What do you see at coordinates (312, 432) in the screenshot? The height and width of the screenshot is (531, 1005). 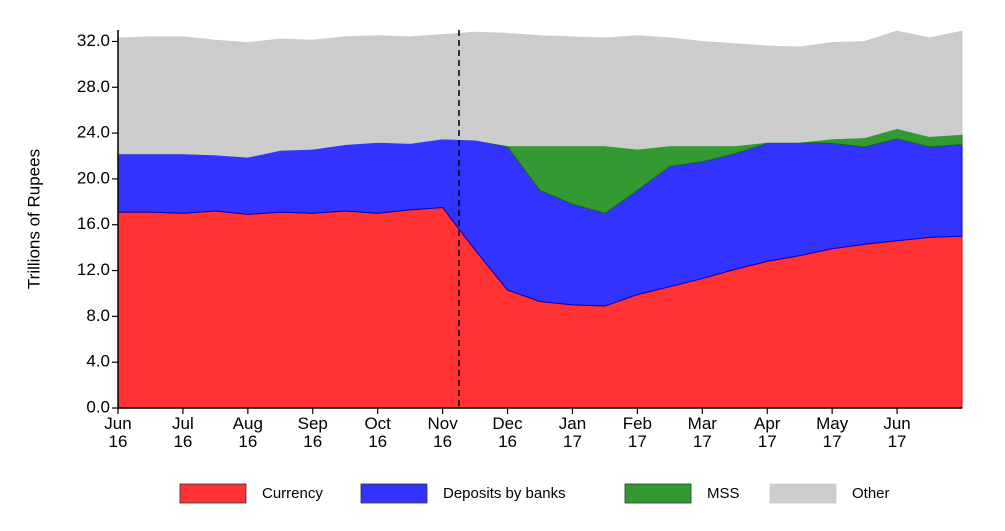 I see `x-tick-label: Sep 16` at bounding box center [312, 432].